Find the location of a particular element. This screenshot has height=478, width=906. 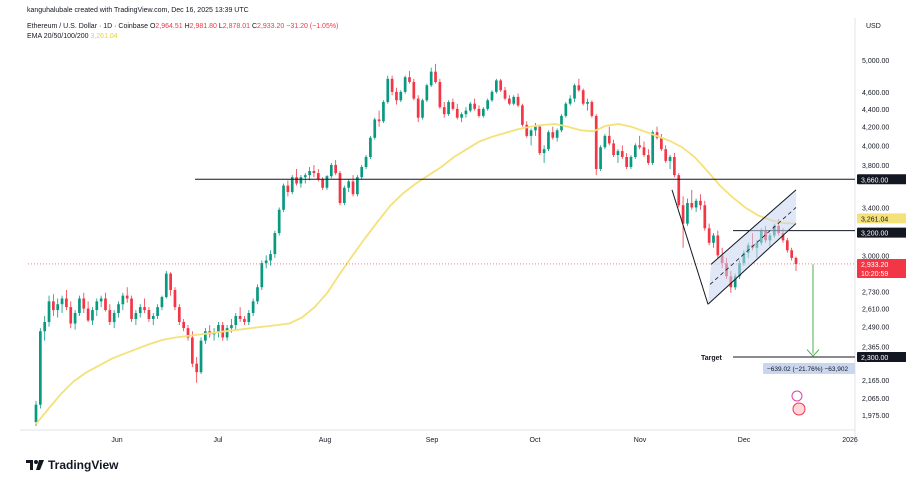

price-badge-last: 2,933.20 is located at coordinates (874, 265).